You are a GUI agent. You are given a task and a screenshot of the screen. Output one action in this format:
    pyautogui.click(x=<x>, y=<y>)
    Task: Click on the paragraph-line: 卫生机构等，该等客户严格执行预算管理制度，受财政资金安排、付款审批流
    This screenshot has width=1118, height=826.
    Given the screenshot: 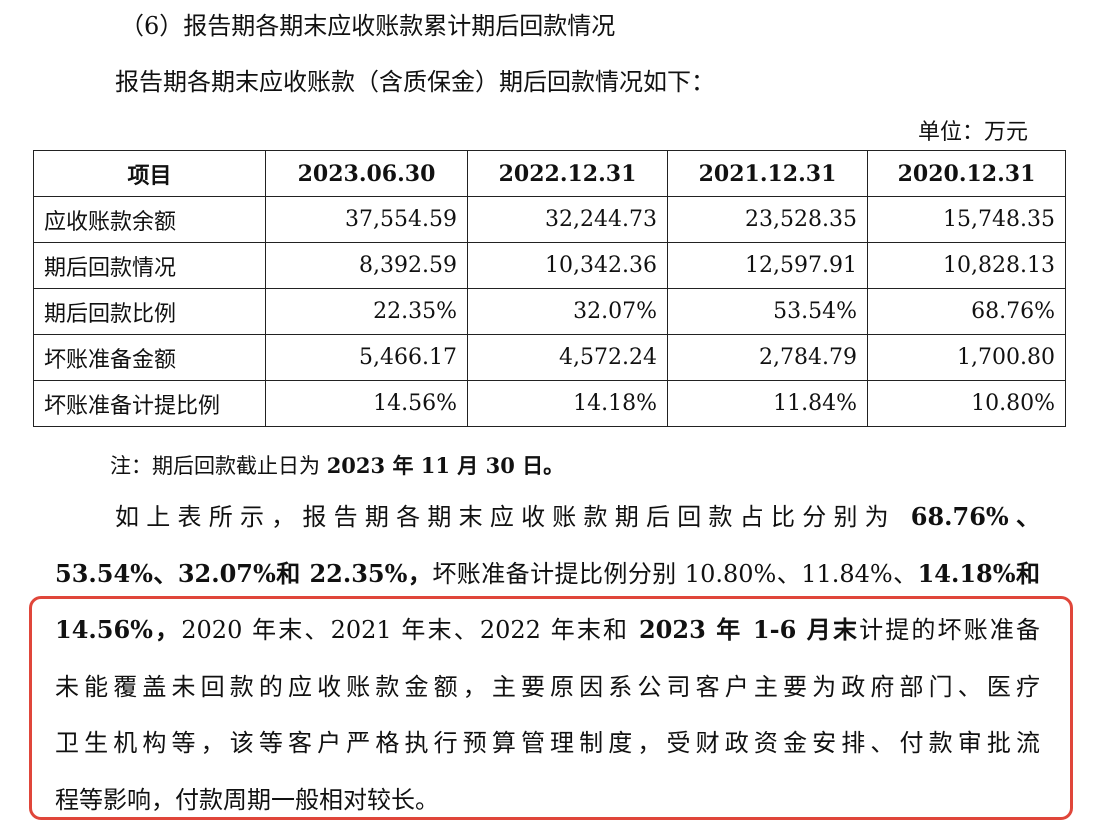 What is the action you would take?
    pyautogui.click(x=547, y=740)
    